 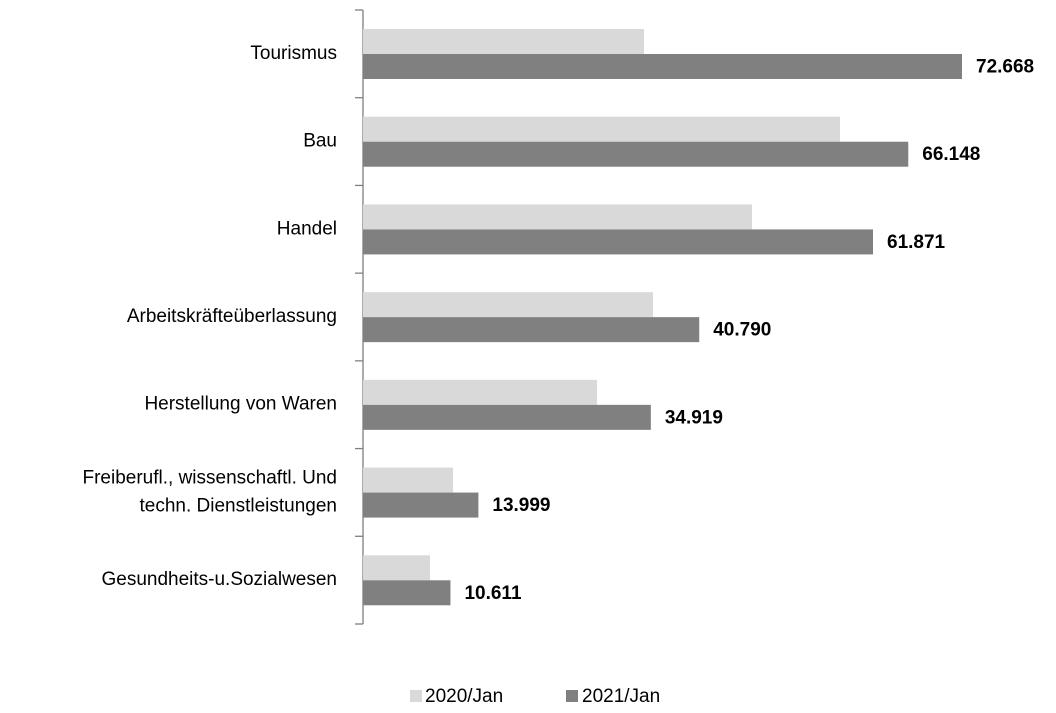 What do you see at coordinates (1005, 67) in the screenshot?
I see `value-label: 72.668` at bounding box center [1005, 67].